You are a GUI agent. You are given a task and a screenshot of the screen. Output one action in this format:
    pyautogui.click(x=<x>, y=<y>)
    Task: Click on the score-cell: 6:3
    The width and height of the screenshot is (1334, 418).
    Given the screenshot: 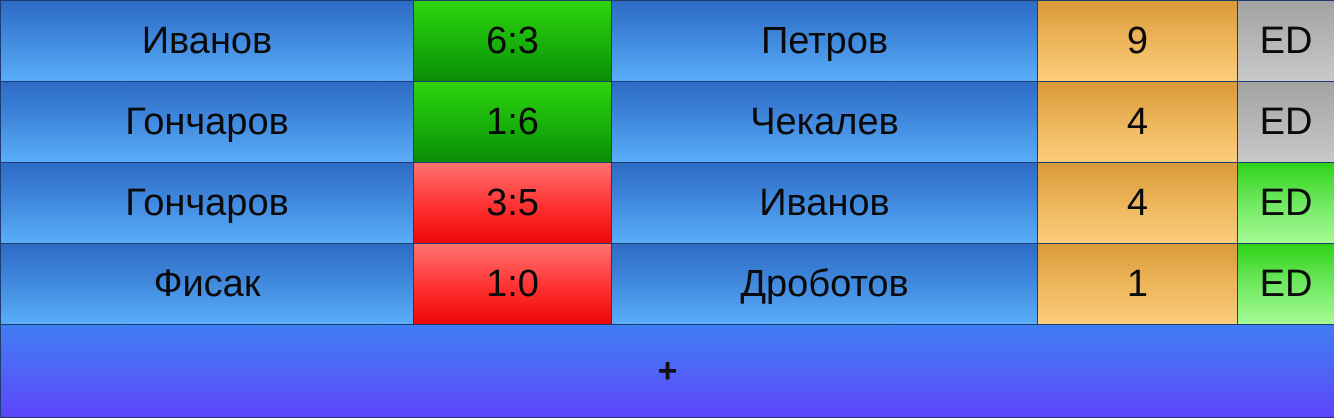 What is the action you would take?
    pyautogui.click(x=513, y=41)
    